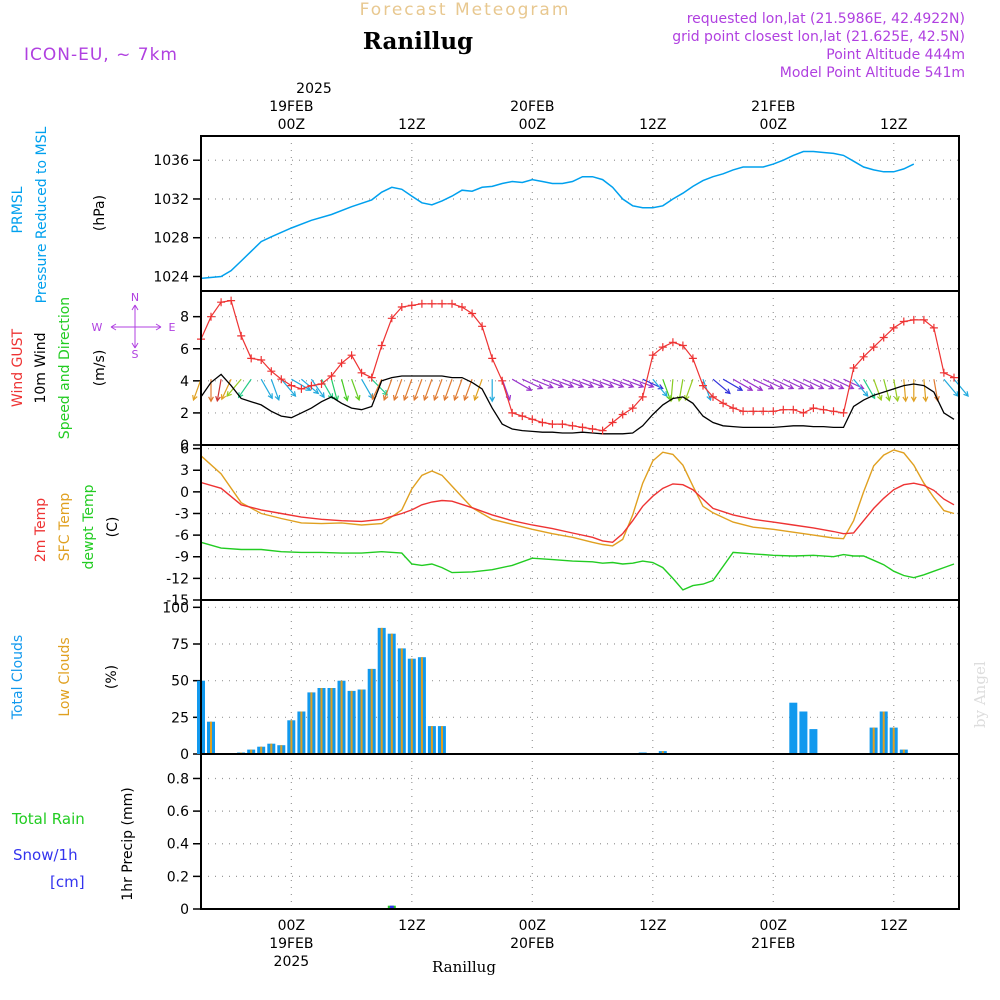 This screenshot has width=1000, height=1000. What do you see at coordinates (773, 944) in the screenshot?
I see `bottom-date-label: 21FEB` at bounding box center [773, 944].